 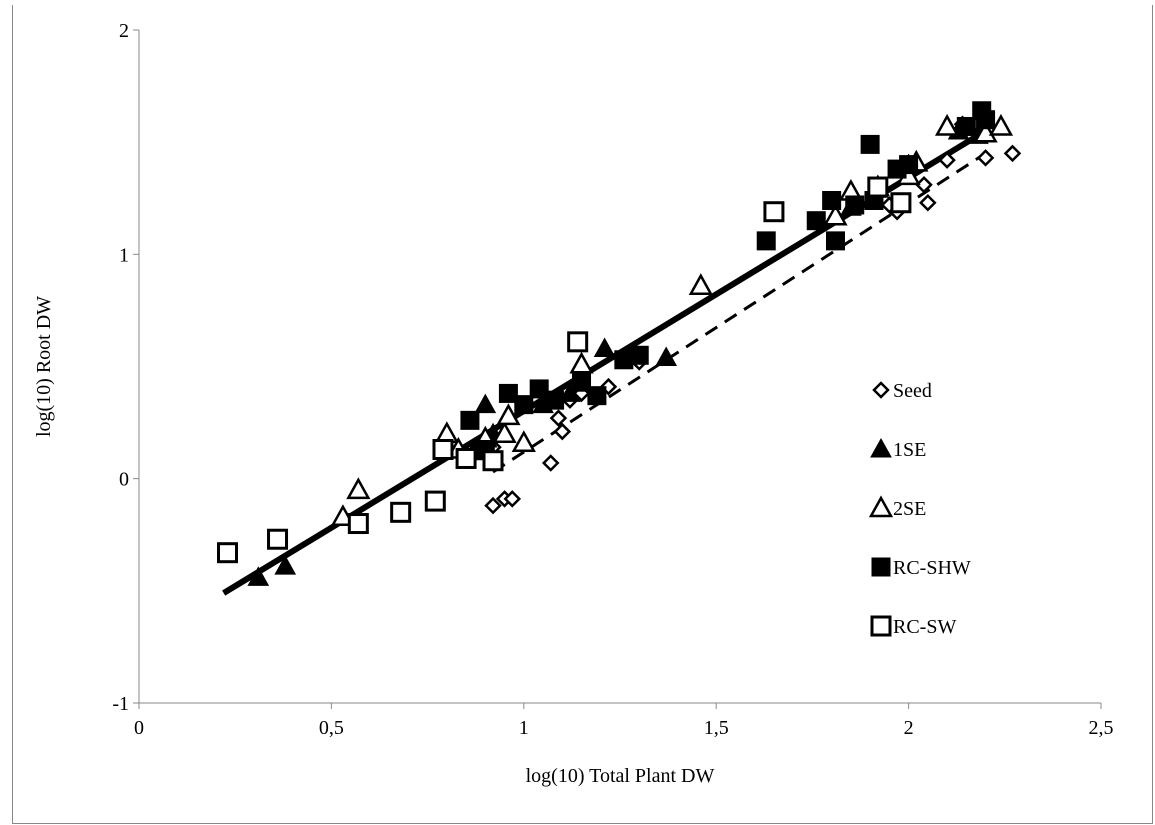 What do you see at coordinates (331, 728) in the screenshot?
I see `x-tick-label: 0,5` at bounding box center [331, 728].